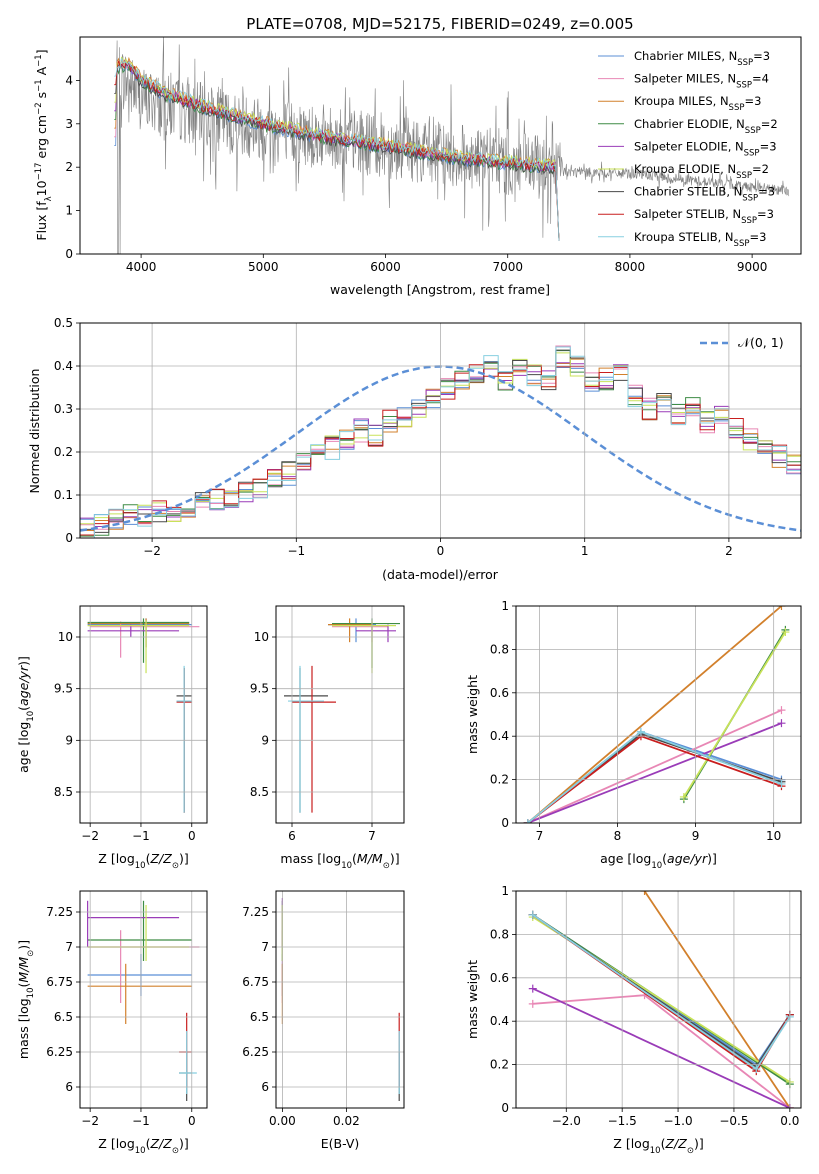  What do you see at coordinates (685, 79) in the screenshot?
I see `label-part: Salpeter MILES, N` at bounding box center [685, 79].